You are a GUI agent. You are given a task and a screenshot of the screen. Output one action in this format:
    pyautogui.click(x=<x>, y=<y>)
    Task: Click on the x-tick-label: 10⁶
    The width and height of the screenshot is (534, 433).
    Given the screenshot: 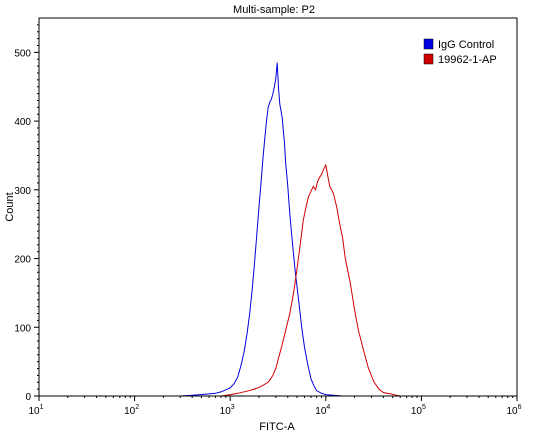 What is the action you would take?
    pyautogui.click(x=513, y=410)
    